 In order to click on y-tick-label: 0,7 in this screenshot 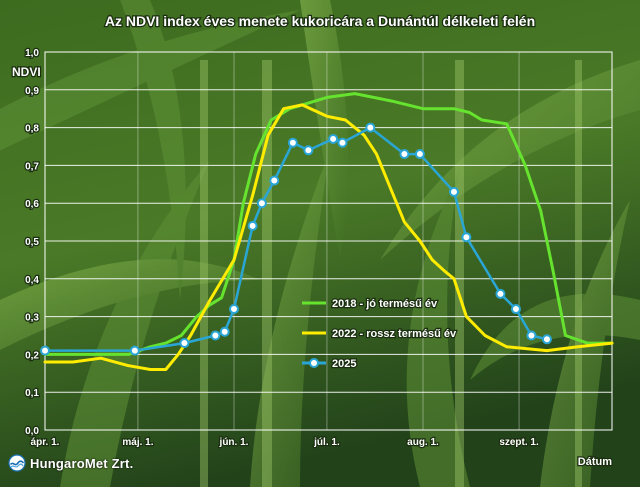, I will do `click(32, 166)`.